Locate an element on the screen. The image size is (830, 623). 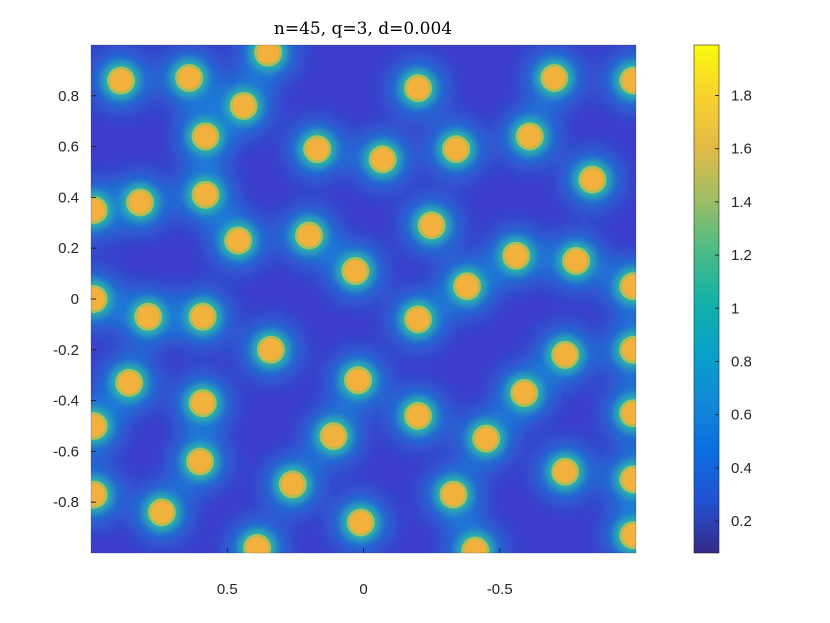
y-tick-label: -0.4 is located at coordinates (66, 401).